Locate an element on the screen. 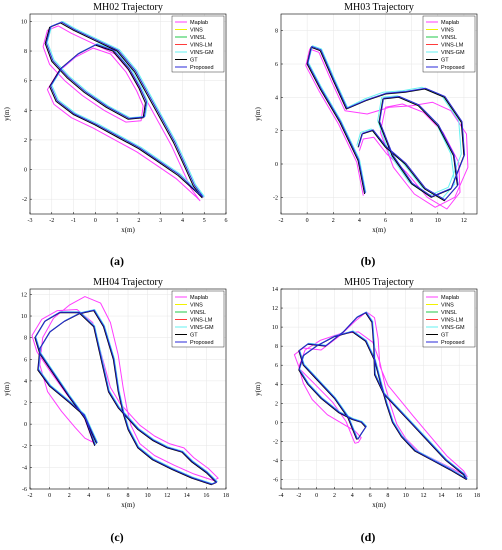 The width and height of the screenshot is (502, 550). series-line-vins-gm is located at coordinates (125, 108).